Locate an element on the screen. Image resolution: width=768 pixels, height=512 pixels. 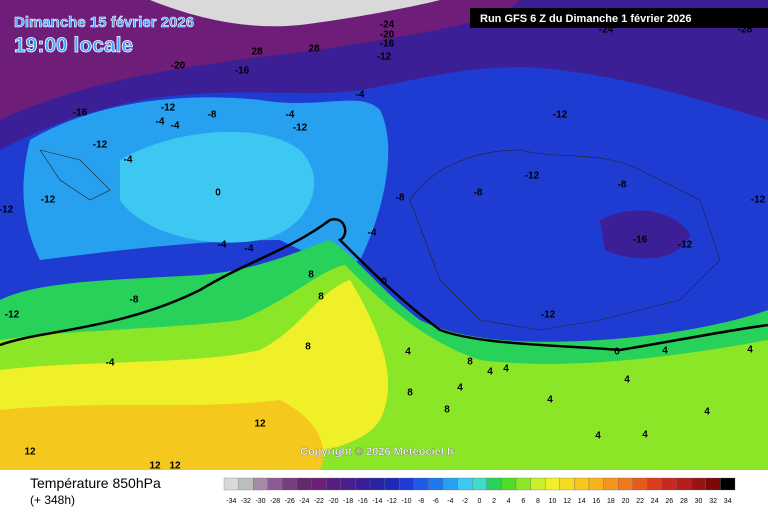
colorbar-label: 26 is located at coordinates (669, 501).